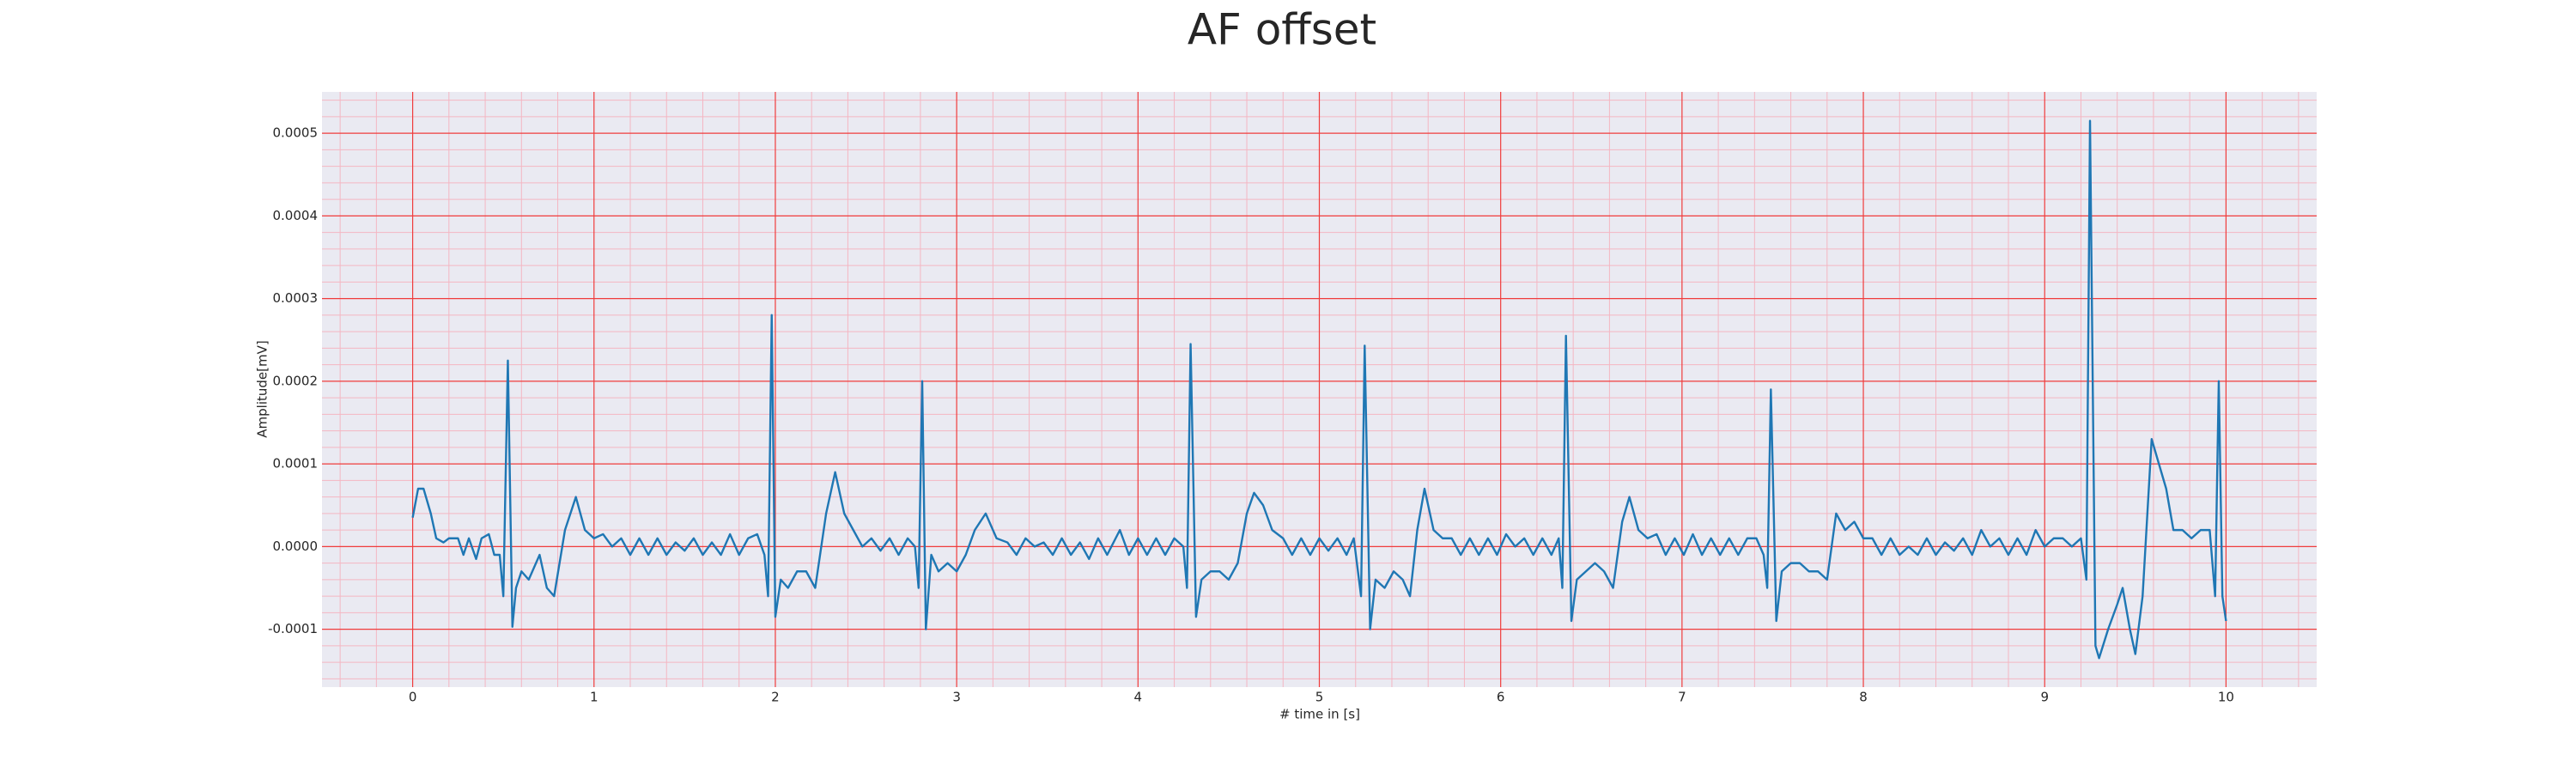  What do you see at coordinates (1319, 697) in the screenshot?
I see `x-tick-label: 5` at bounding box center [1319, 697].